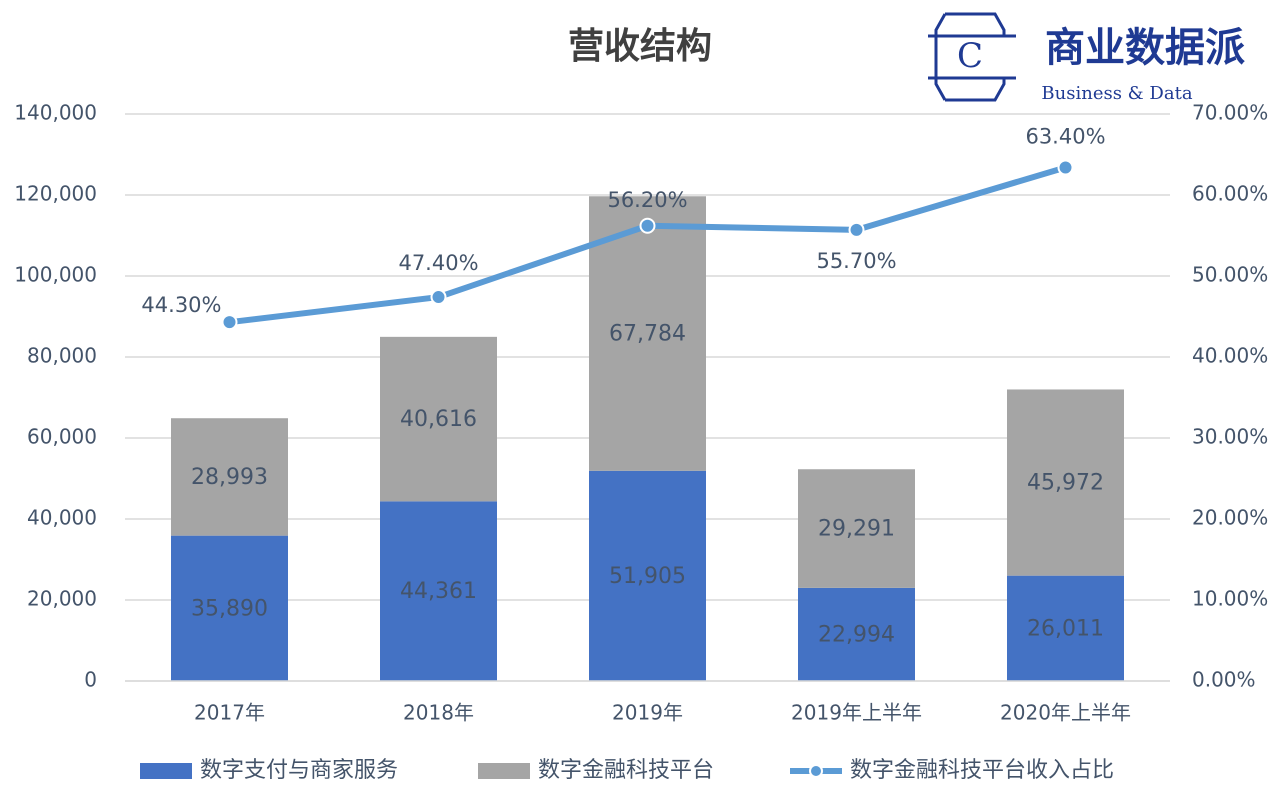 Image resolution: width=1284 pixels, height=808 pixels. I want to click on data-label: 29,291, so click(856, 529).